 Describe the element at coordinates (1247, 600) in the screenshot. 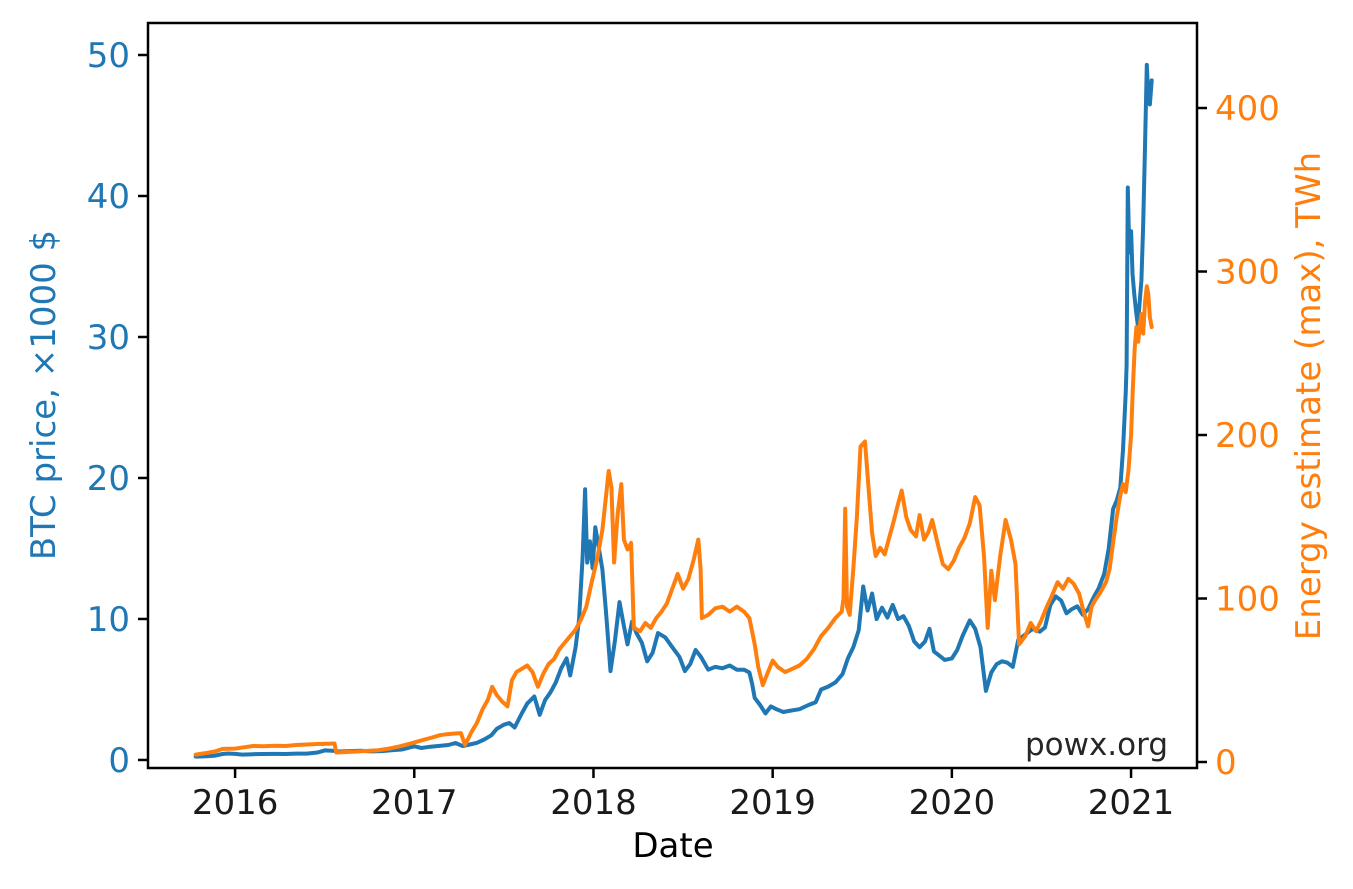

I see `y-right-tick-label: 100` at that location.